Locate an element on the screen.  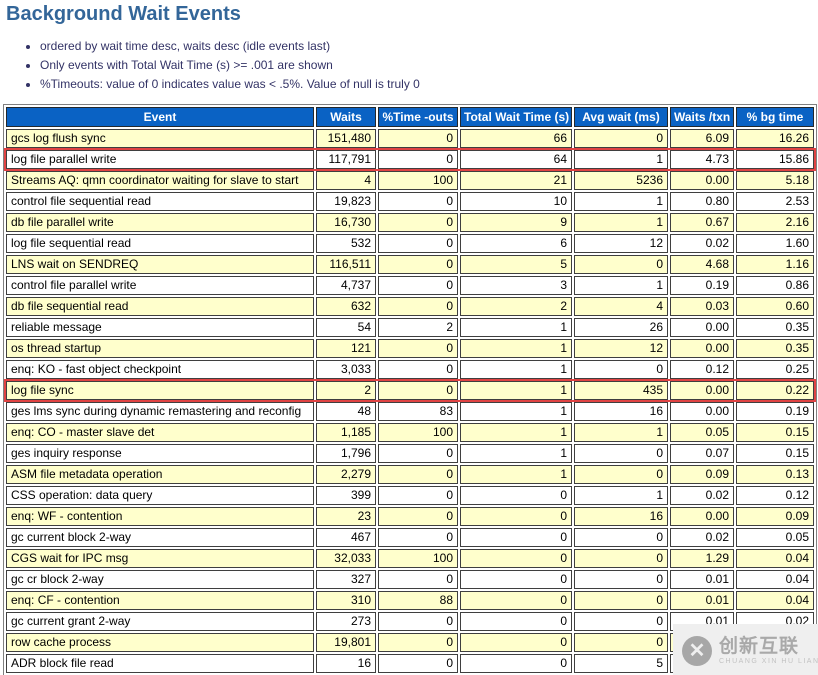
value-cell: 0.67 is located at coordinates (702, 222).